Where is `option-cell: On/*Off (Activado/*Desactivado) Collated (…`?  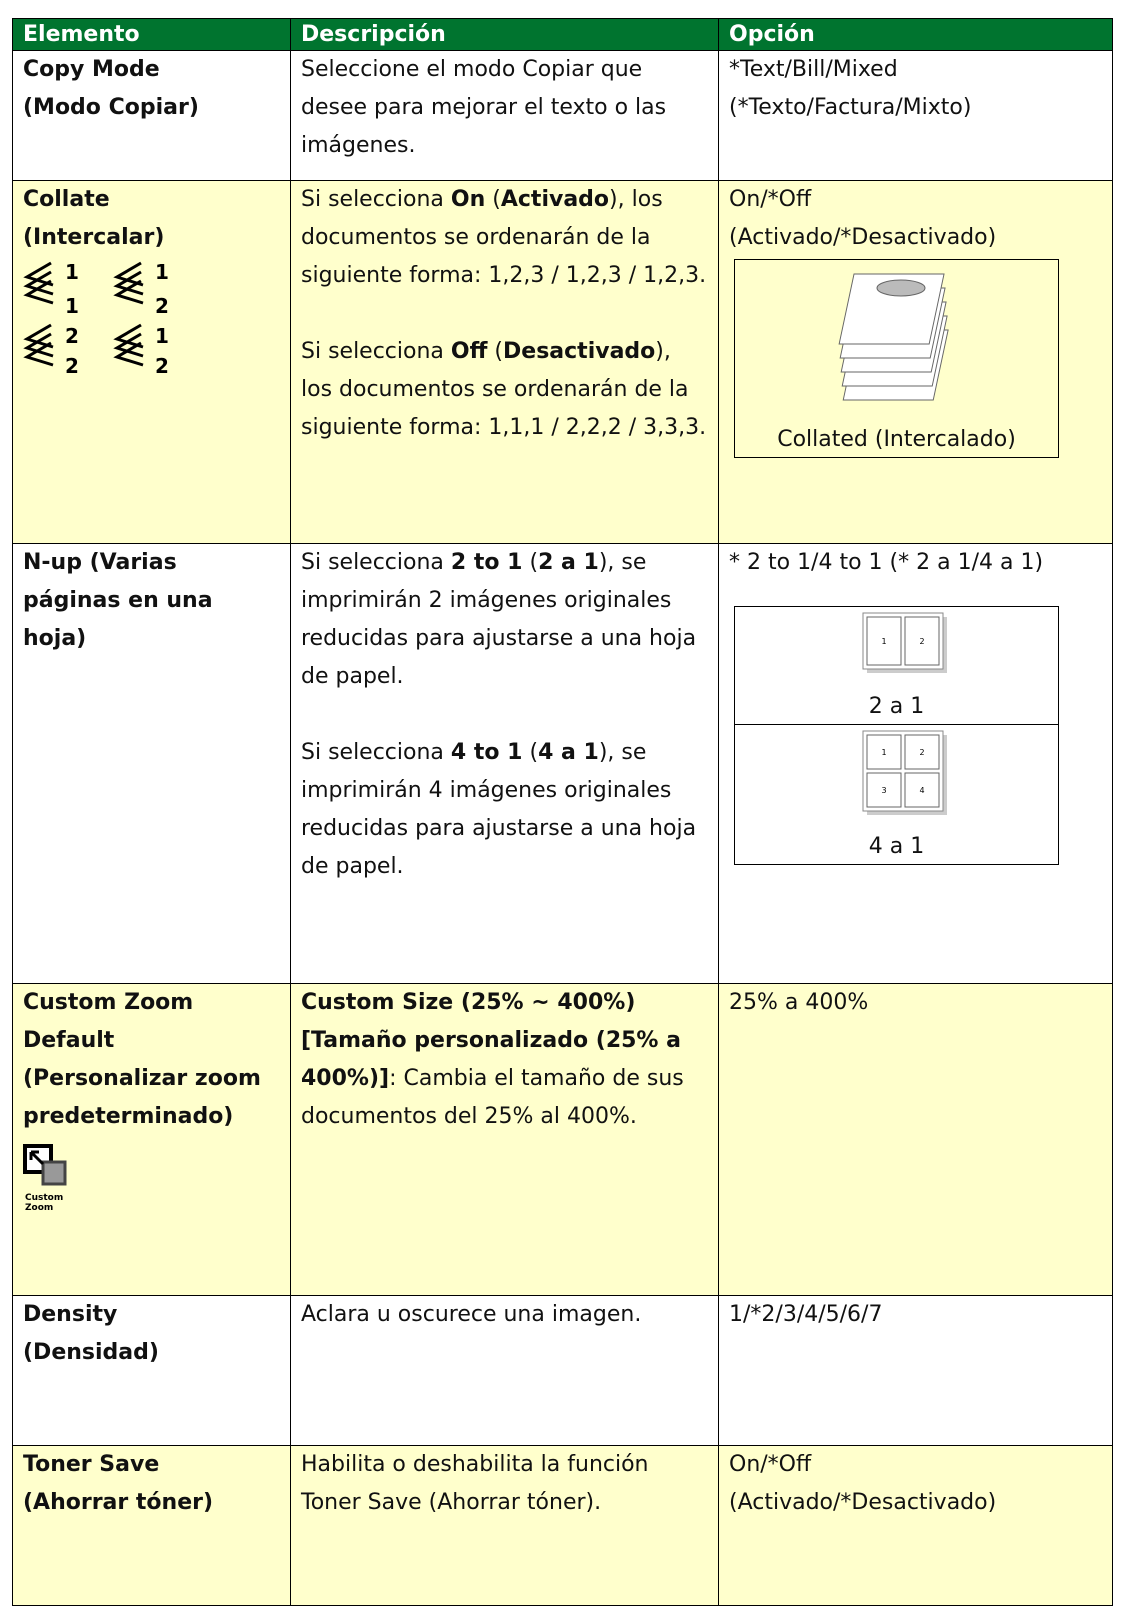 option-cell: On/*Off (Activado/*Desactivado) Collated (… is located at coordinates (915, 362).